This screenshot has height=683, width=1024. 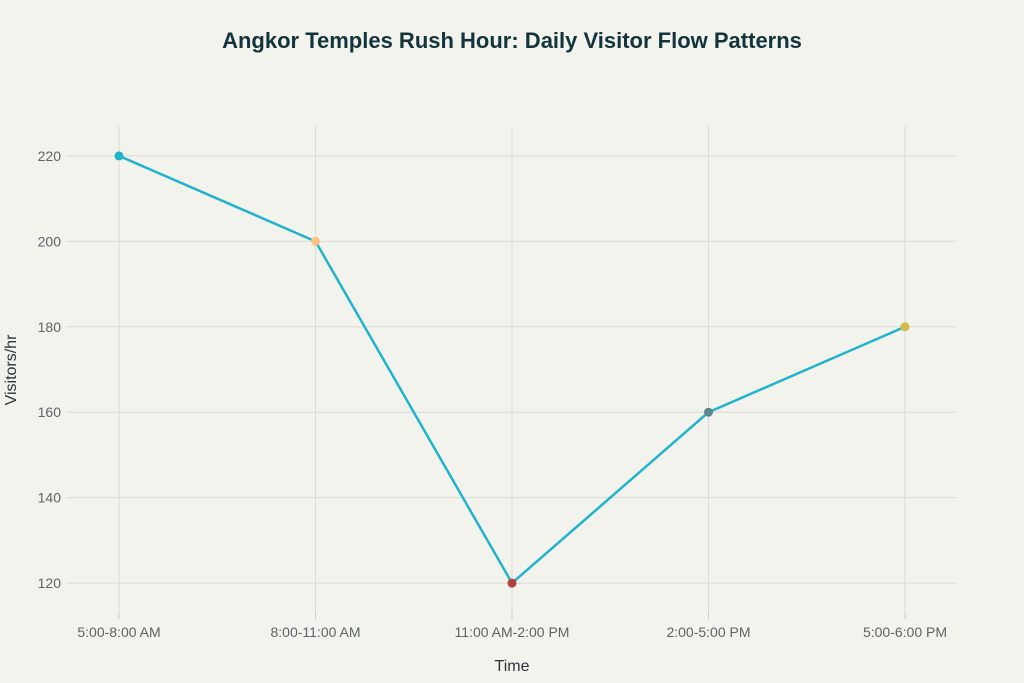 What do you see at coordinates (50, 412) in the screenshot?
I see `y-tick-label: 160` at bounding box center [50, 412].